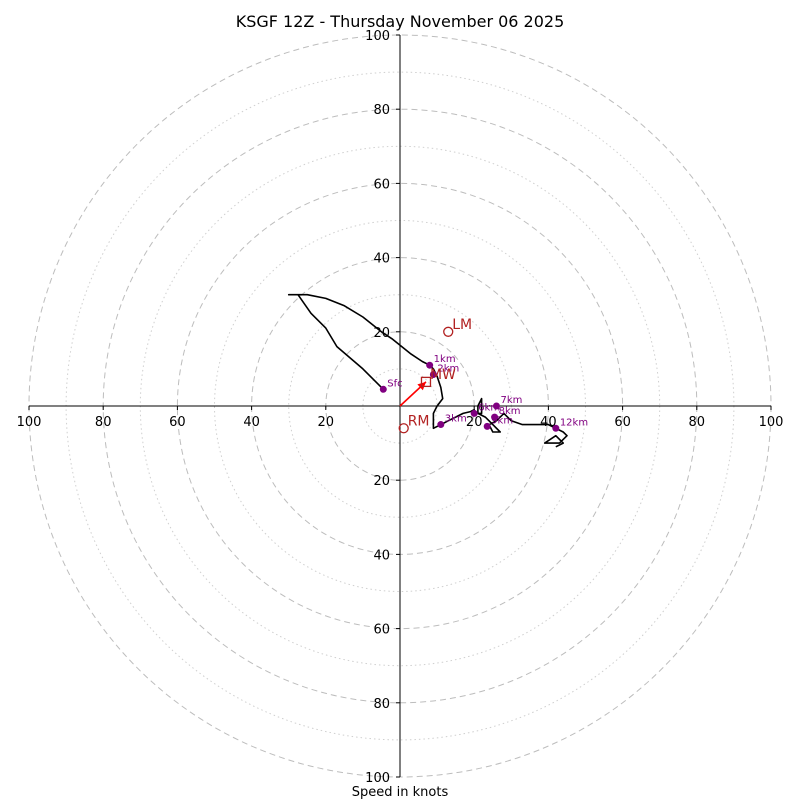  What do you see at coordinates (489, 407) in the screenshot?
I see `height-marker-label: 6km` at bounding box center [489, 407].